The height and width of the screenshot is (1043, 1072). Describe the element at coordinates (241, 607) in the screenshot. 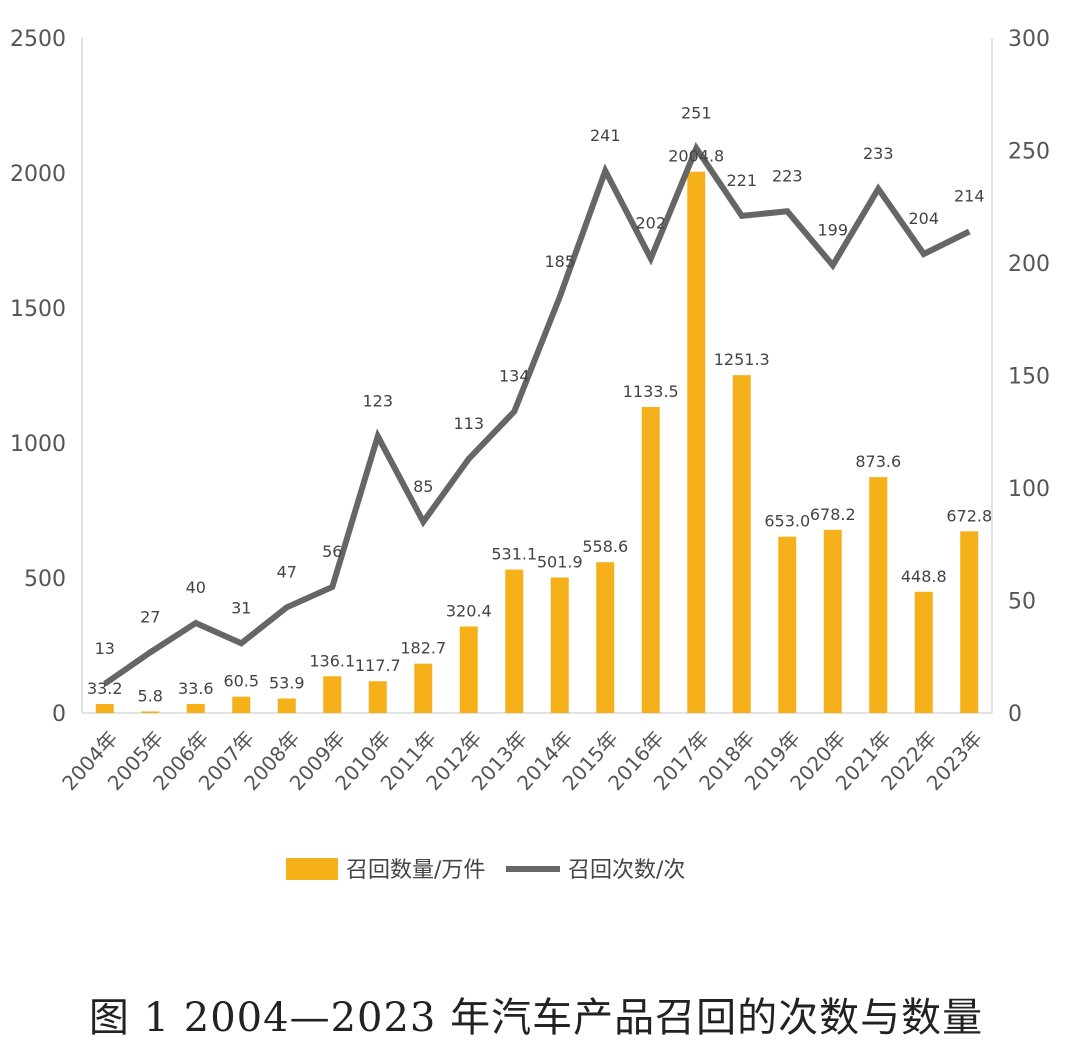

I see `line-data-label: 31` at that location.